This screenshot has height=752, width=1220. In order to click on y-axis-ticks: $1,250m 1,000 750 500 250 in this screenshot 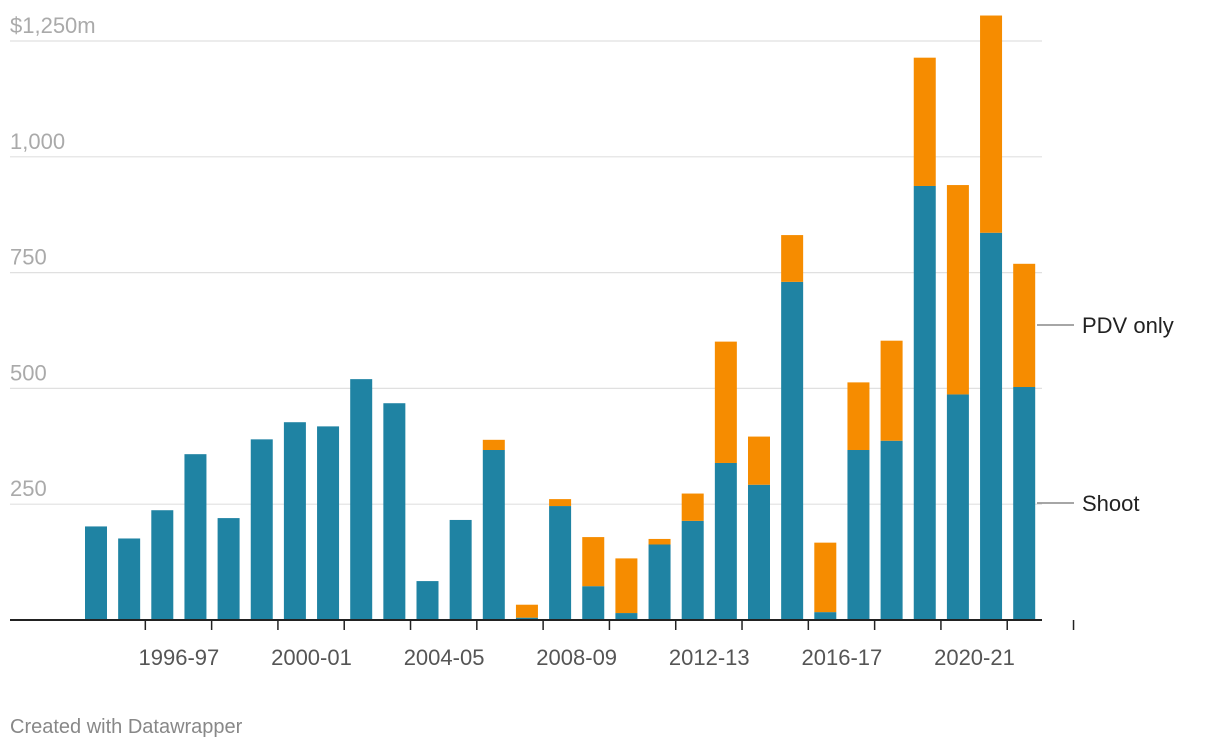, I will do `click(53, 257)`.